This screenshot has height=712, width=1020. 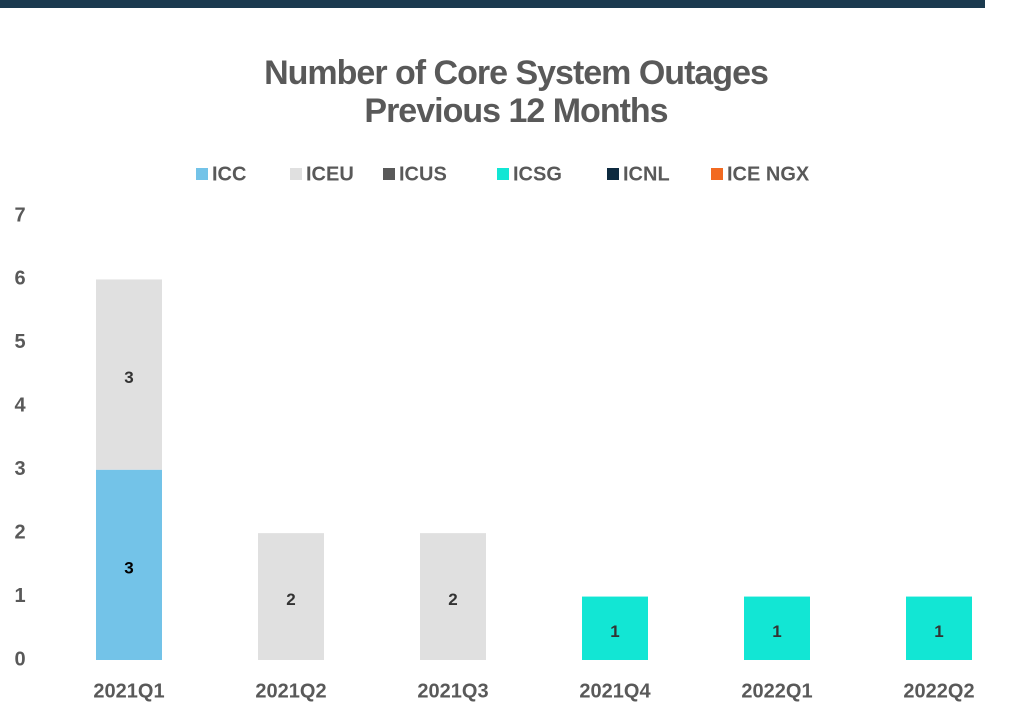 What do you see at coordinates (776, 691) in the screenshot?
I see `x-tick-label: 2022Q1` at bounding box center [776, 691].